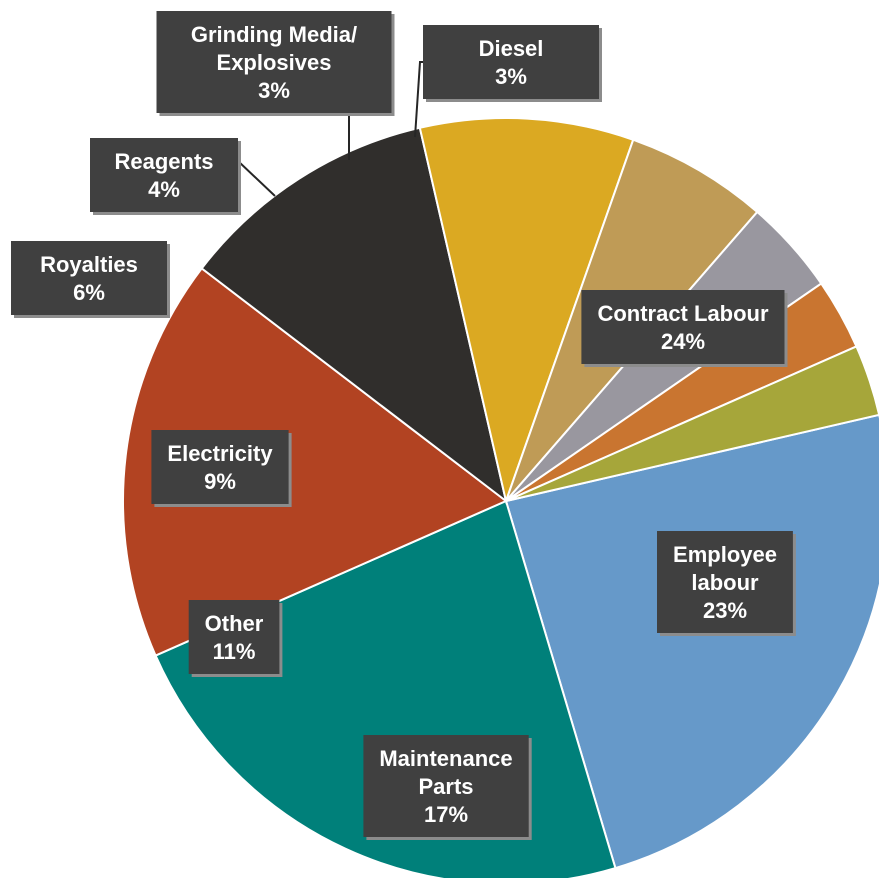  What do you see at coordinates (234, 623) in the screenshot?
I see `data-label-name: Other` at bounding box center [234, 623].